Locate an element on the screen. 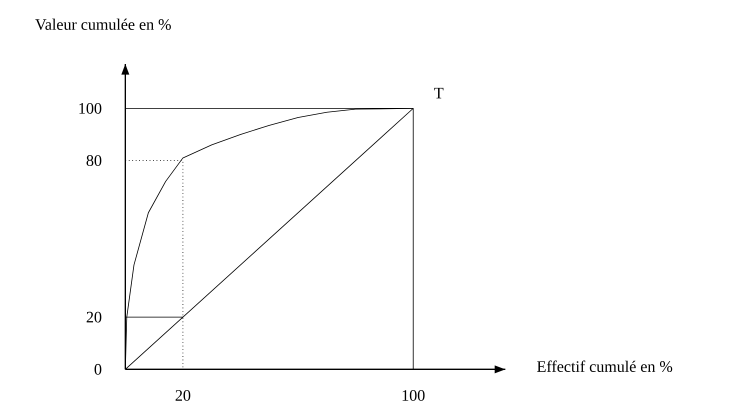  y-axis-title: Valeur cumulée en % is located at coordinates (103, 24).